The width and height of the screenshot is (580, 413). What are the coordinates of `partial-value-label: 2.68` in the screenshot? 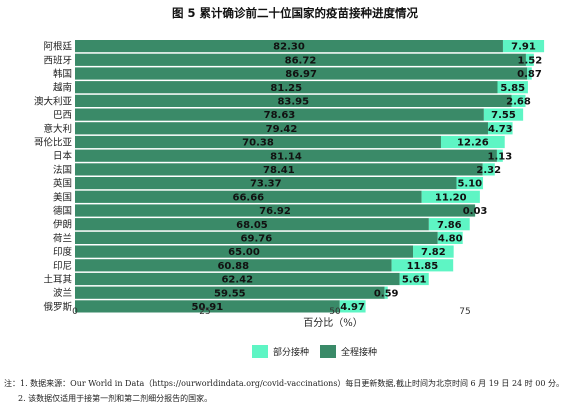 It's located at (518, 102).